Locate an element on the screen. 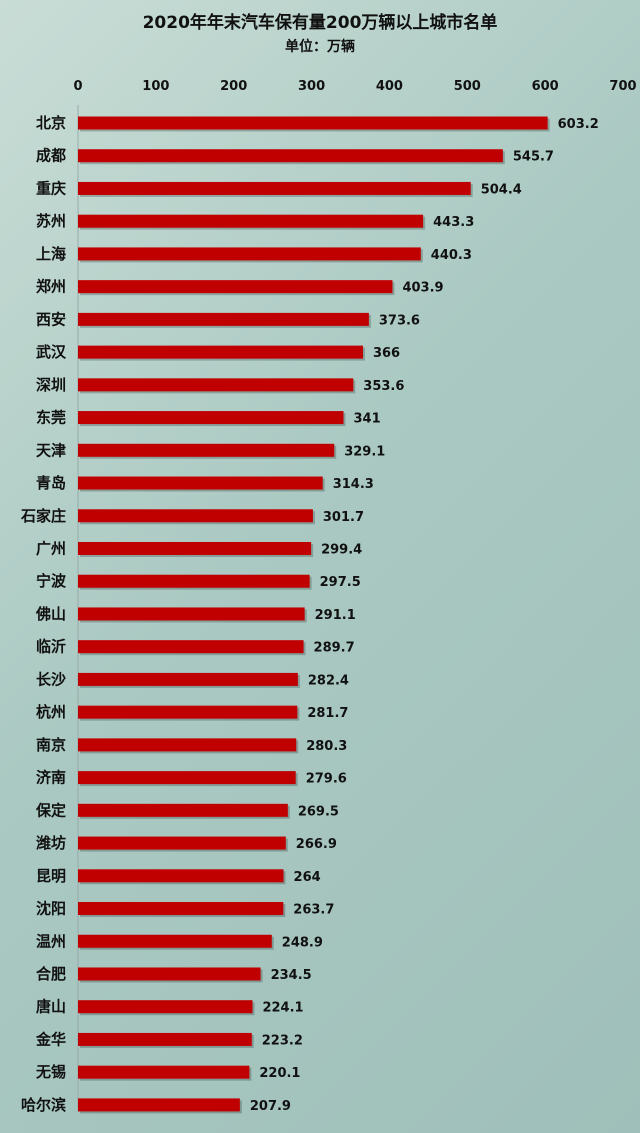 The image size is (640, 1133). chart-title: 2020年年末汽车保有量200万辆以上城市名单 is located at coordinates (320, 22).